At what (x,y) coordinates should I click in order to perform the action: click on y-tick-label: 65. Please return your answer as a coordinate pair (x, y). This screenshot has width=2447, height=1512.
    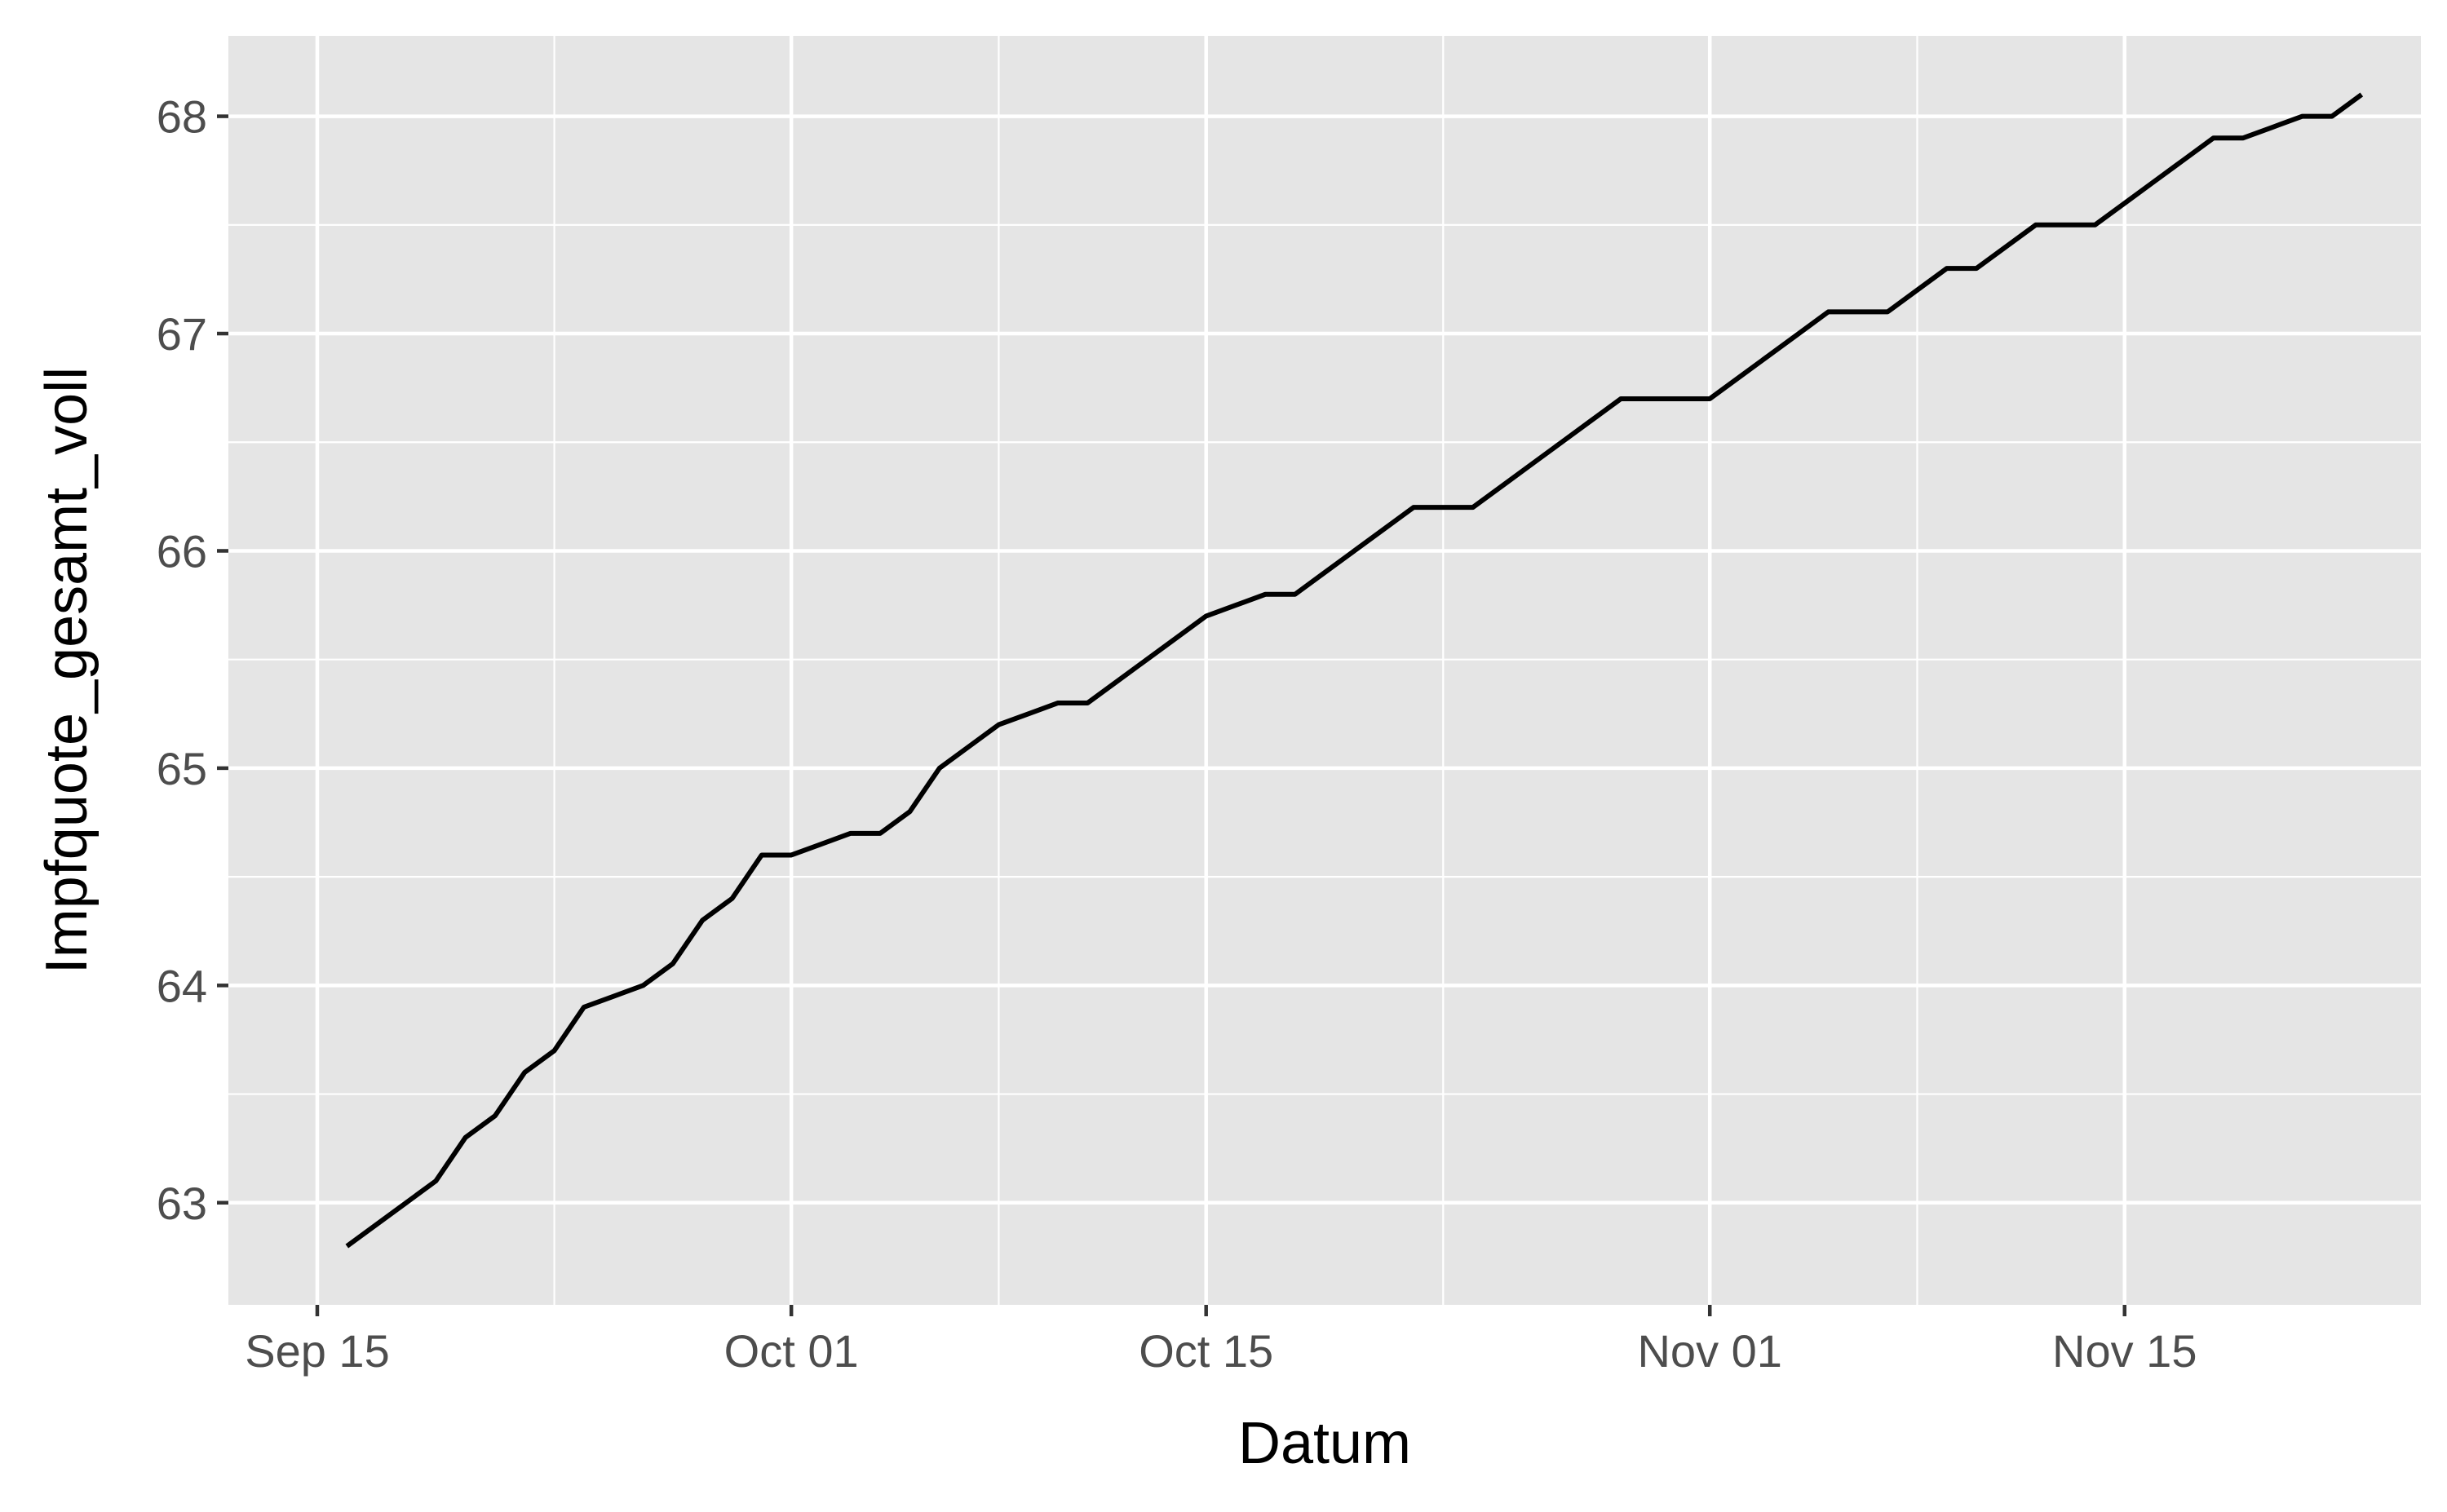
    Looking at the image, I should click on (182, 768).